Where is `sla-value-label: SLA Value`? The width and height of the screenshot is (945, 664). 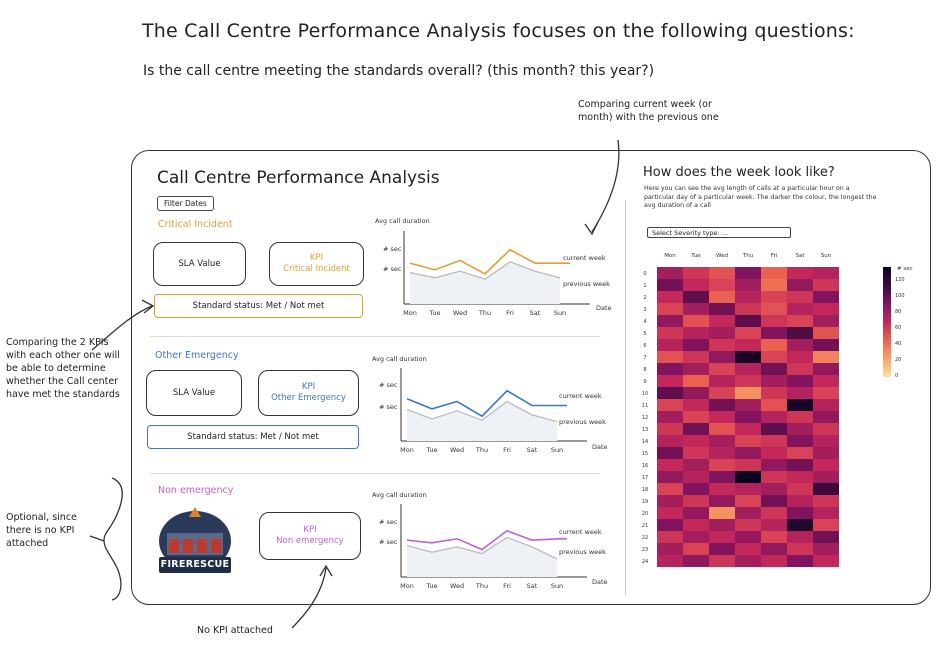
sla-value-label: SLA Value is located at coordinates (194, 392).